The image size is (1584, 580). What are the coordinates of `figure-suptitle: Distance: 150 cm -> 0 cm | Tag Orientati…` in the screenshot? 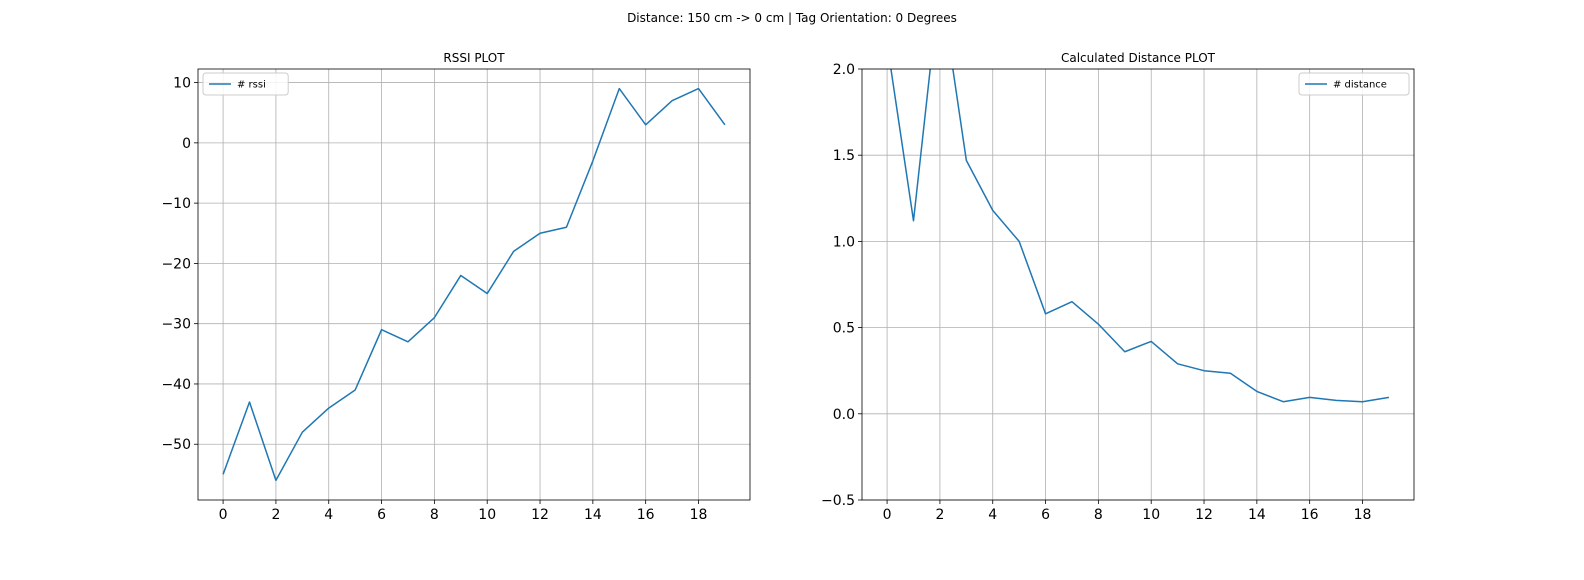 It's located at (792, 18).